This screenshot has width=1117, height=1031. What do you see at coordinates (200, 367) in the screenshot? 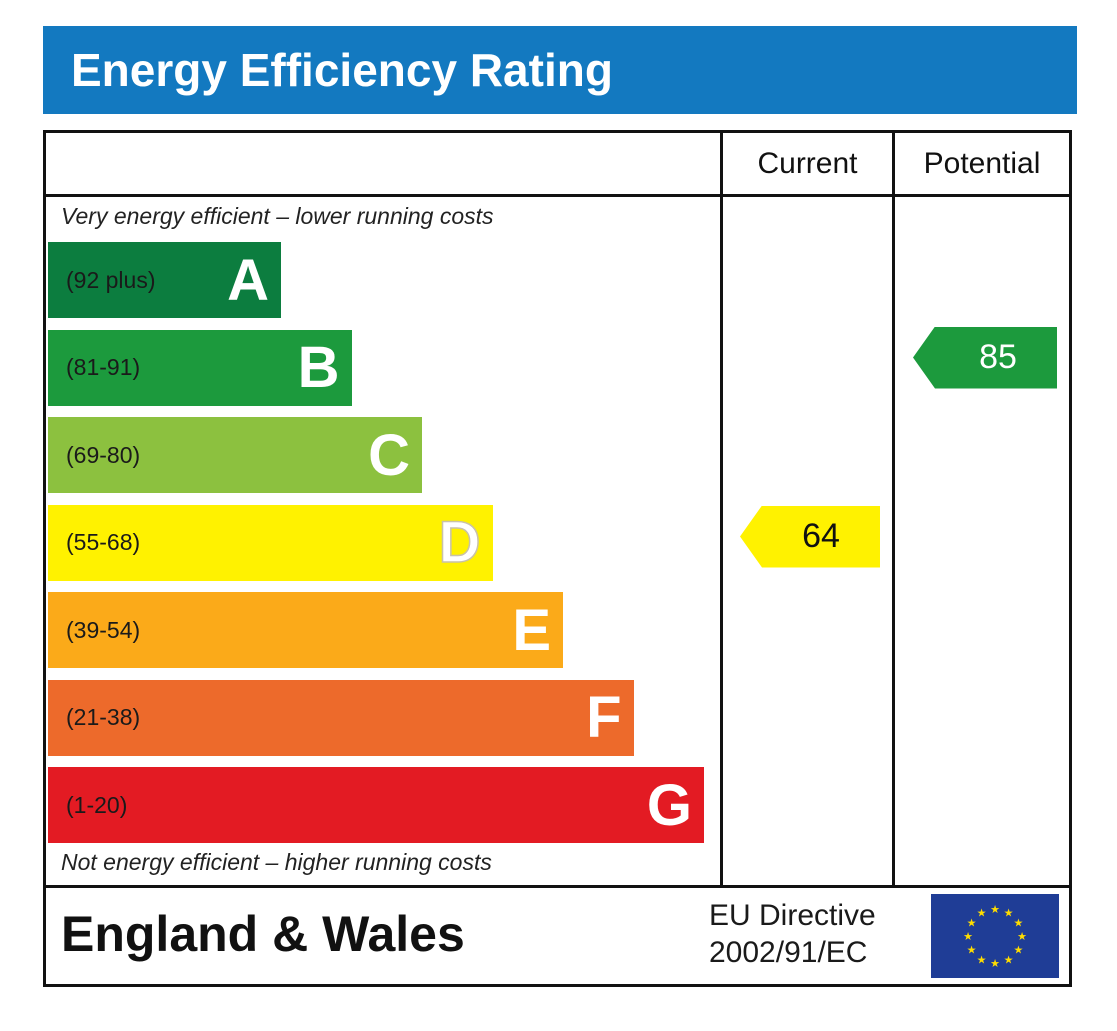
I see `band-b: (81-91) B` at bounding box center [200, 367].